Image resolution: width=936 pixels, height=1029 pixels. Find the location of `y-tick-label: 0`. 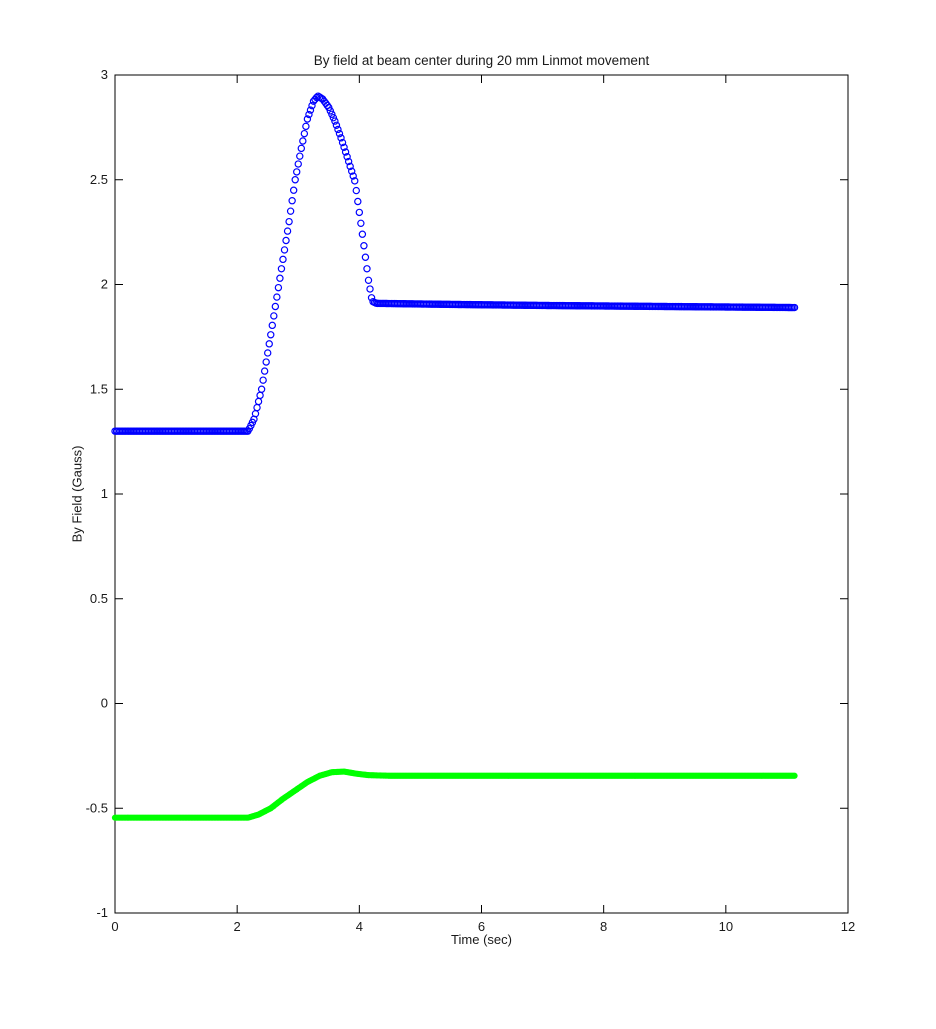

y-tick-label: 0 is located at coordinates (104, 703).